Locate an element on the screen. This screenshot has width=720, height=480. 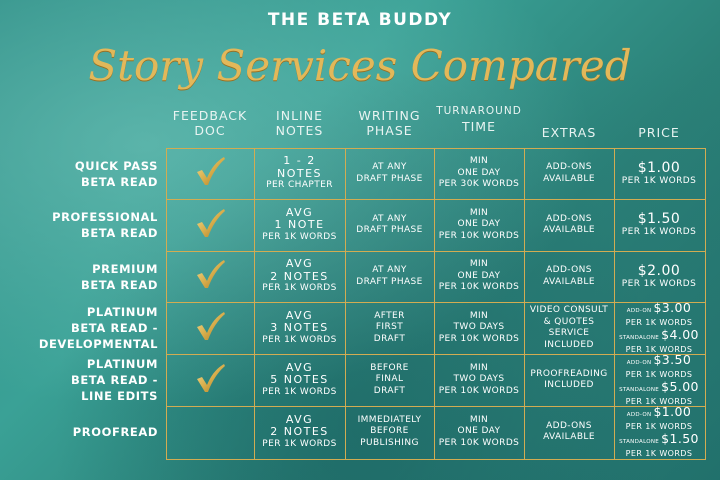
column-header: WRITING PHASE is located at coordinates (389, 123).